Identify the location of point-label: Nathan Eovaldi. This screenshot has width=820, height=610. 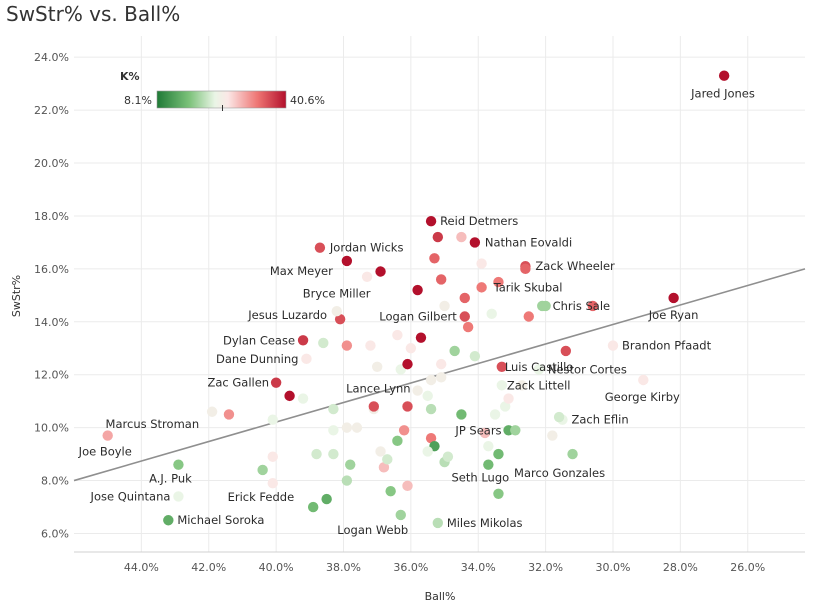
(528, 242).